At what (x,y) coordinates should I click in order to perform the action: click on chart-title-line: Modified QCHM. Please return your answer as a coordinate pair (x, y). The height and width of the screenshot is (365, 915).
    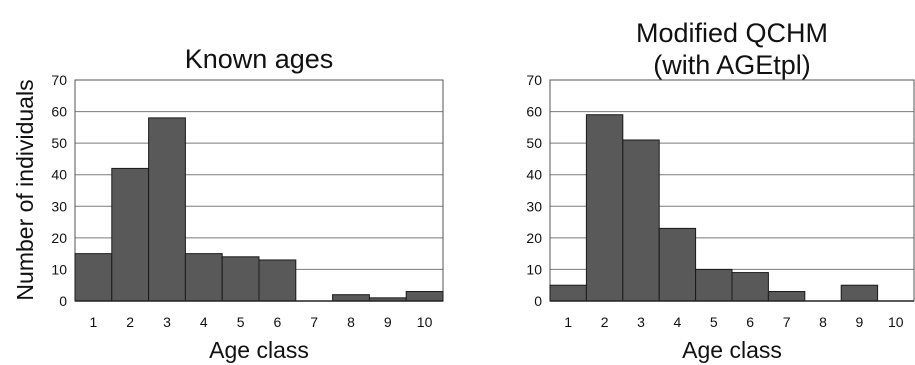
    Looking at the image, I should click on (732, 33).